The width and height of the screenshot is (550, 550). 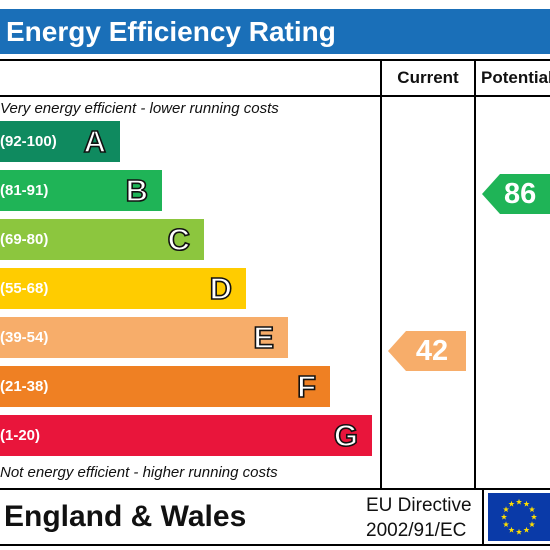 What do you see at coordinates (20, 435) in the screenshot?
I see `band-range-label: (1-20)` at bounding box center [20, 435].